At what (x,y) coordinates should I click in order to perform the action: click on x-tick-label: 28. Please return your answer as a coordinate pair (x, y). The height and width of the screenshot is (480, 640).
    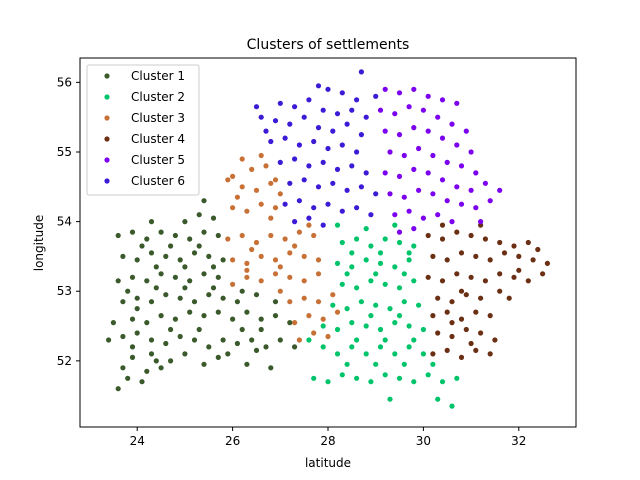
    Looking at the image, I should click on (327, 441).